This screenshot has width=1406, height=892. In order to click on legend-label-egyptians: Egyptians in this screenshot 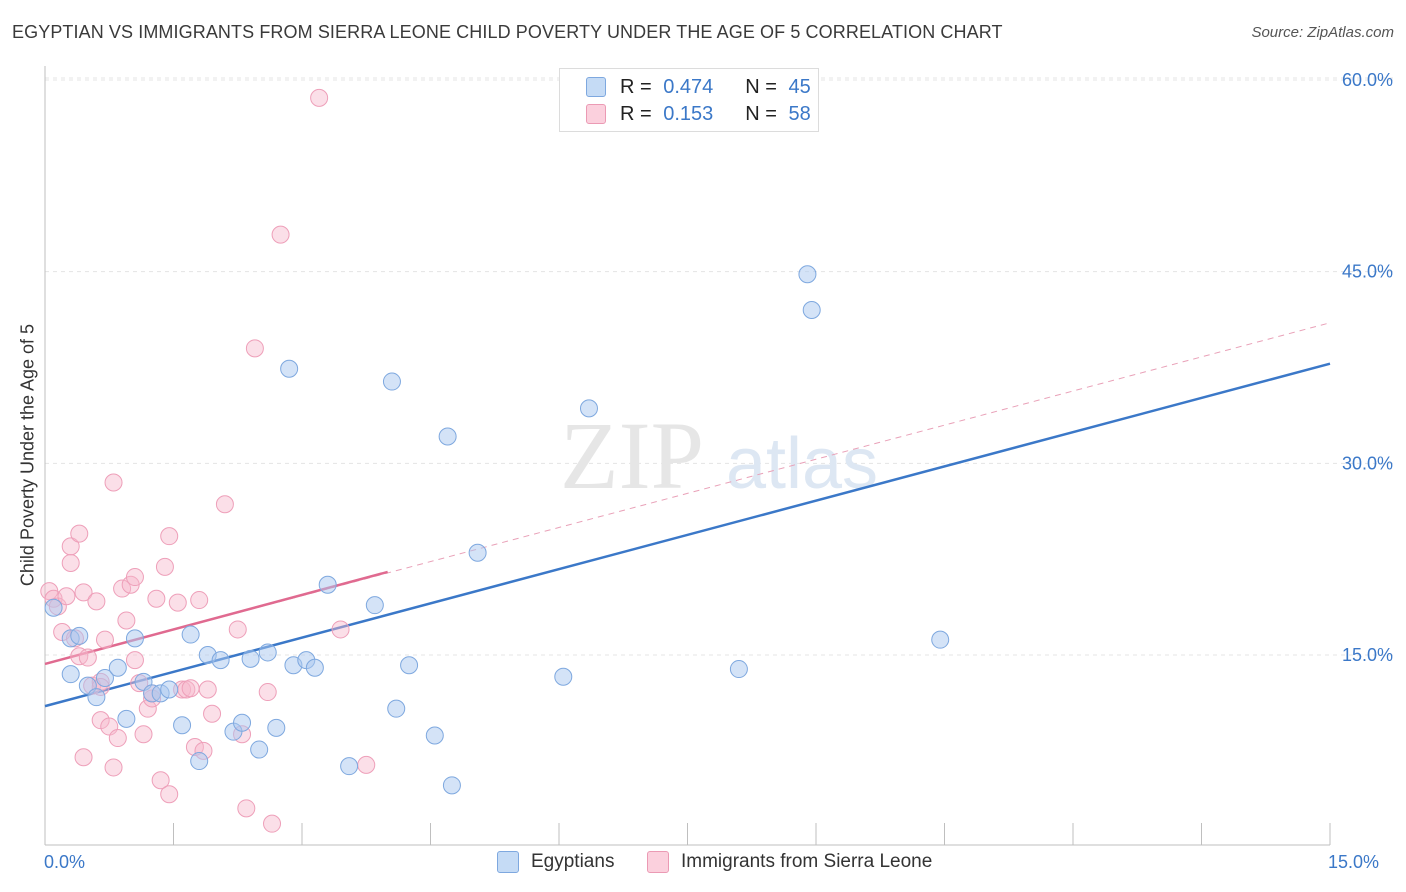, I will do `click(573, 861)`.